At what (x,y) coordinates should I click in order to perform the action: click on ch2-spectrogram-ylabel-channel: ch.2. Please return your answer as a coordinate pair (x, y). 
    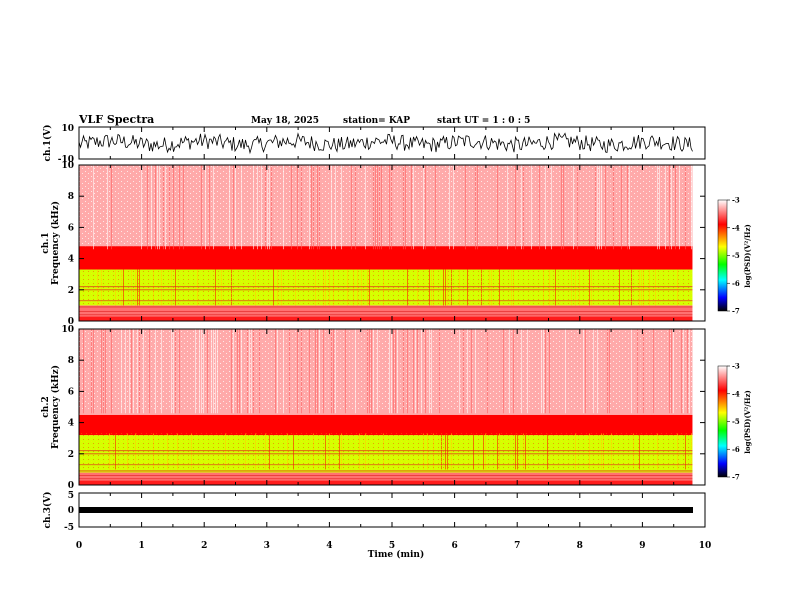
    Looking at the image, I should click on (46, 406).